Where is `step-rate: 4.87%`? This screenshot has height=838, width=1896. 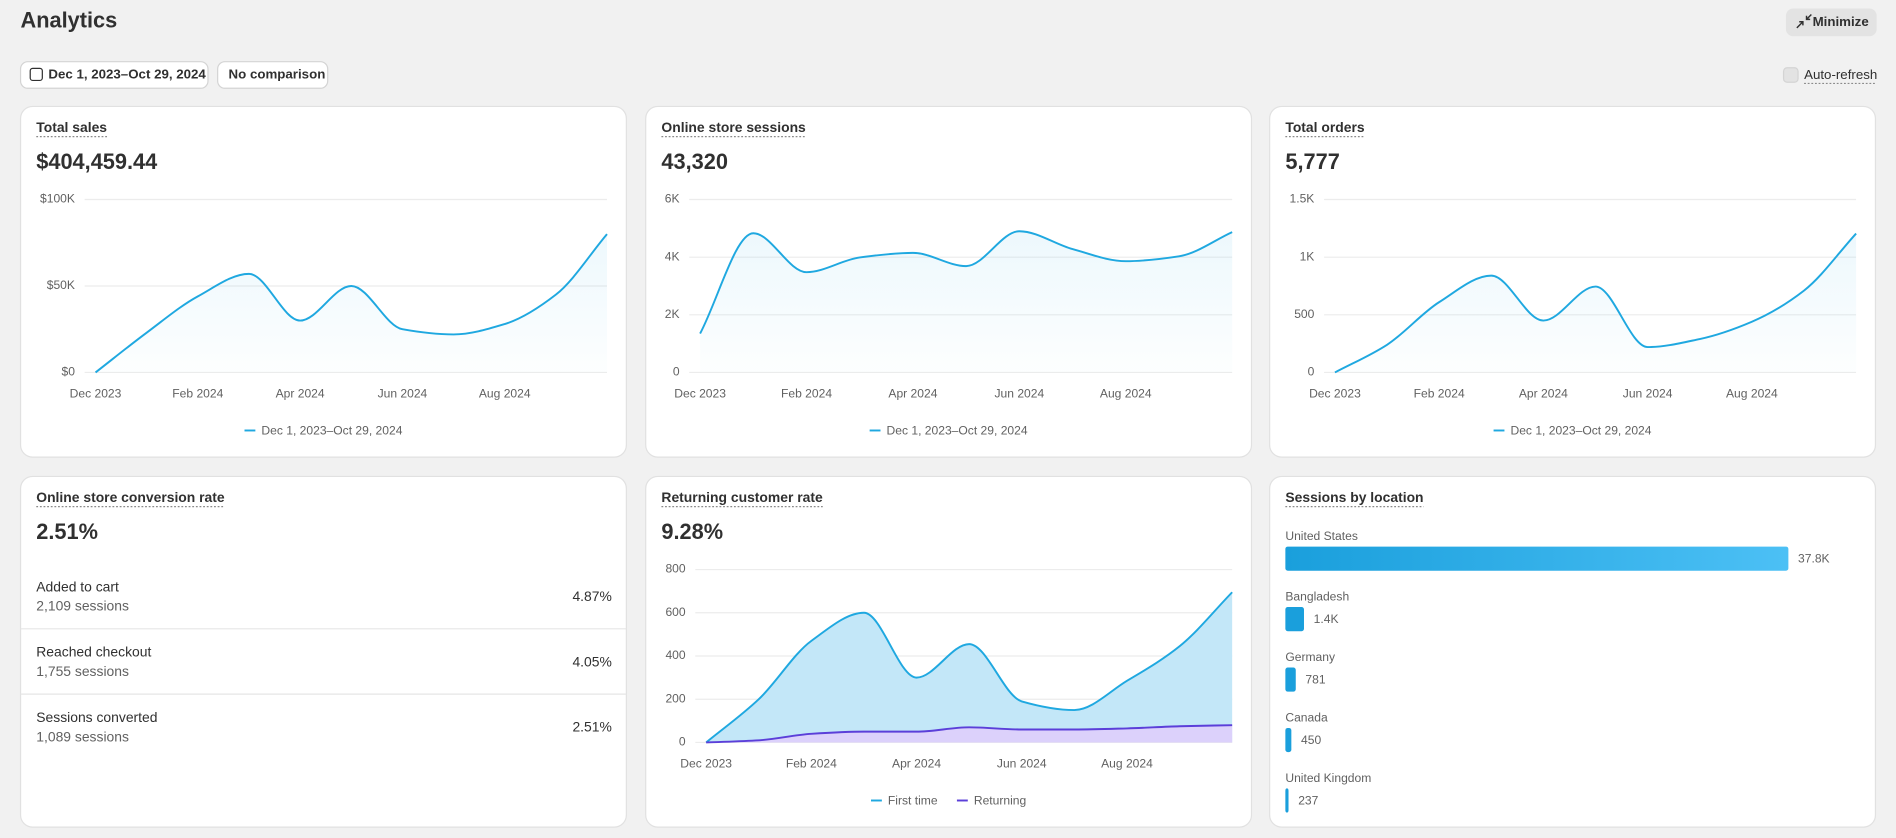 step-rate: 4.87% is located at coordinates (591, 596).